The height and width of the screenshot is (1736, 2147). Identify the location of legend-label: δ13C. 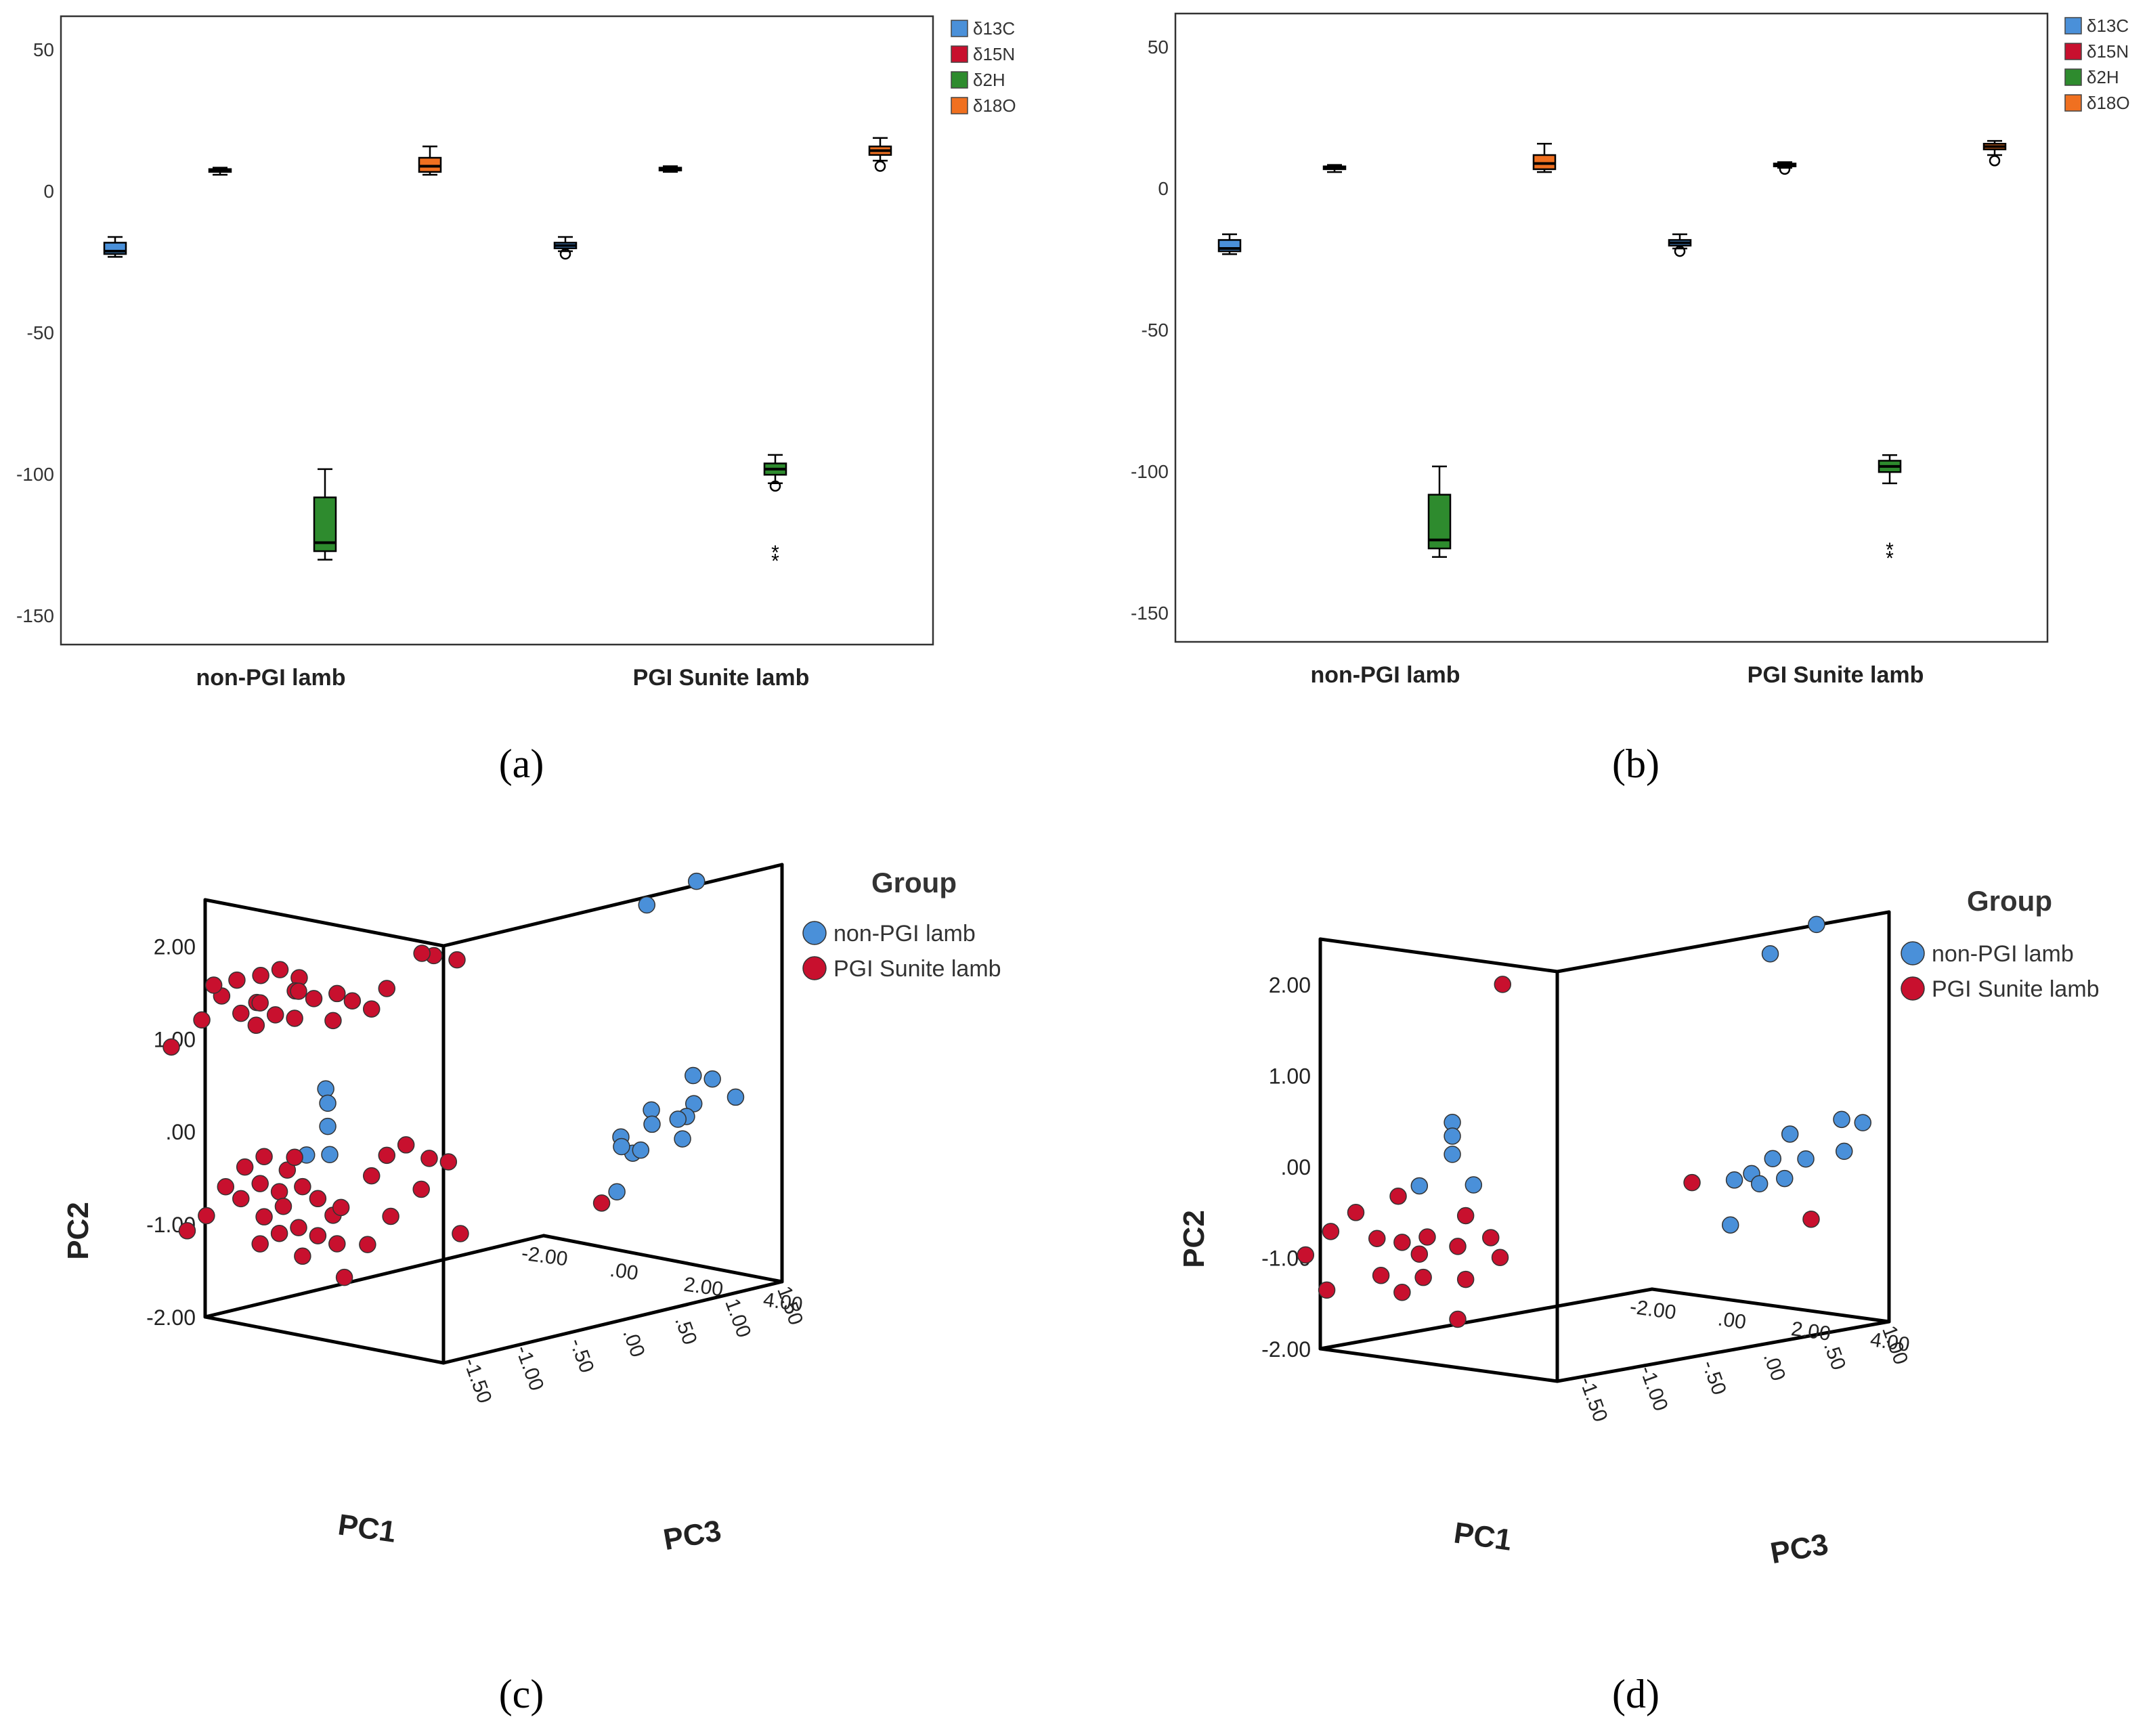
(2108, 26).